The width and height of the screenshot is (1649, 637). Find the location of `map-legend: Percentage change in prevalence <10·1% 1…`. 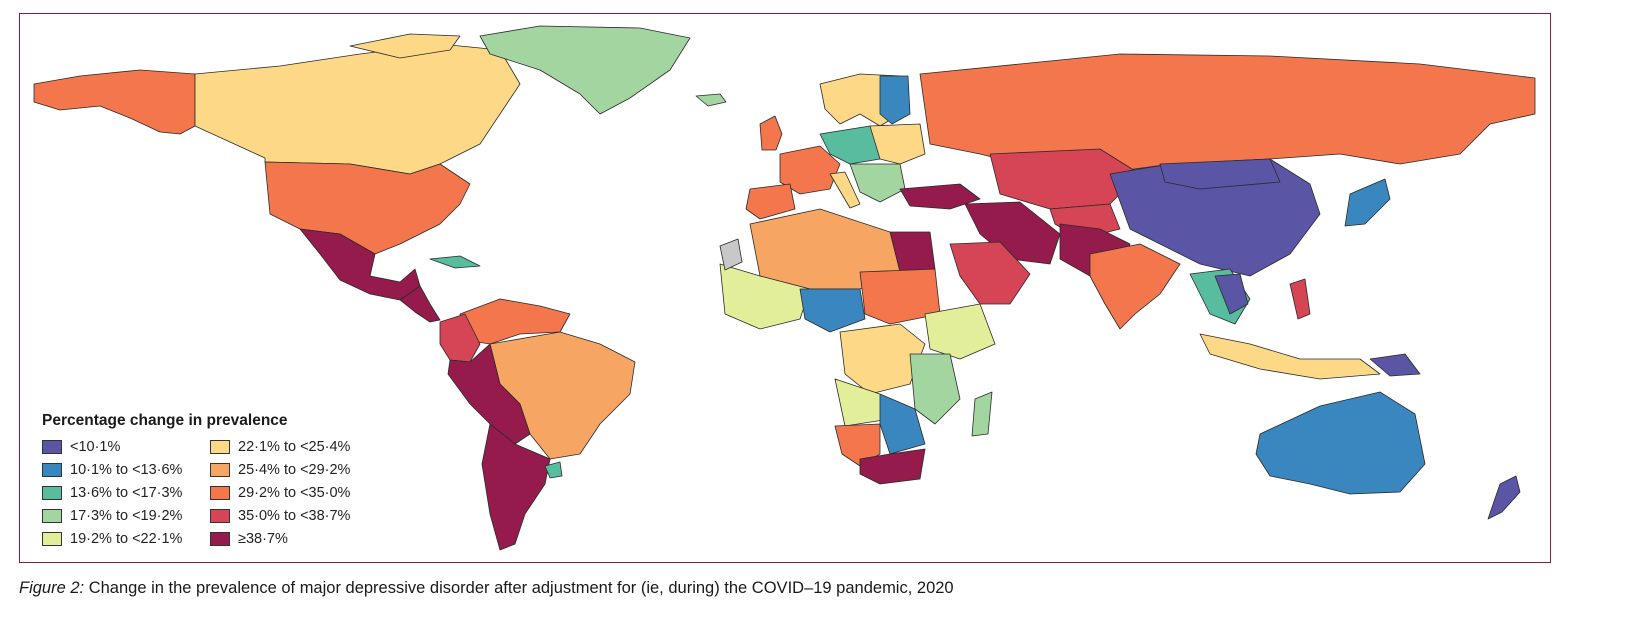

map-legend: Percentage change in prevalence <10·1% 1… is located at coordinates (222, 480).